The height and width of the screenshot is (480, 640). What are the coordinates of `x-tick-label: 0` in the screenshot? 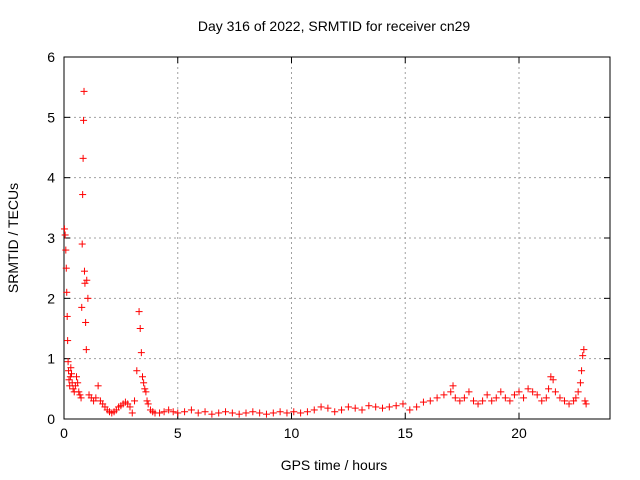 It's located at (64, 433).